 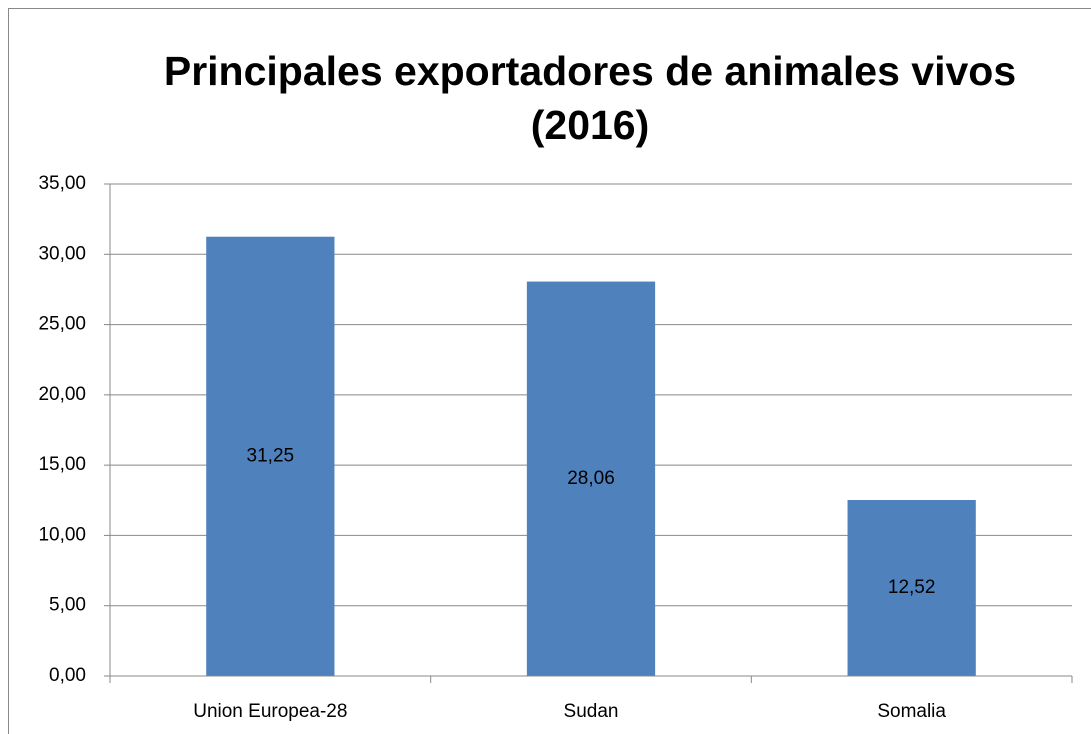 What do you see at coordinates (270, 711) in the screenshot?
I see `x-tick-label: Union Europea-28` at bounding box center [270, 711].